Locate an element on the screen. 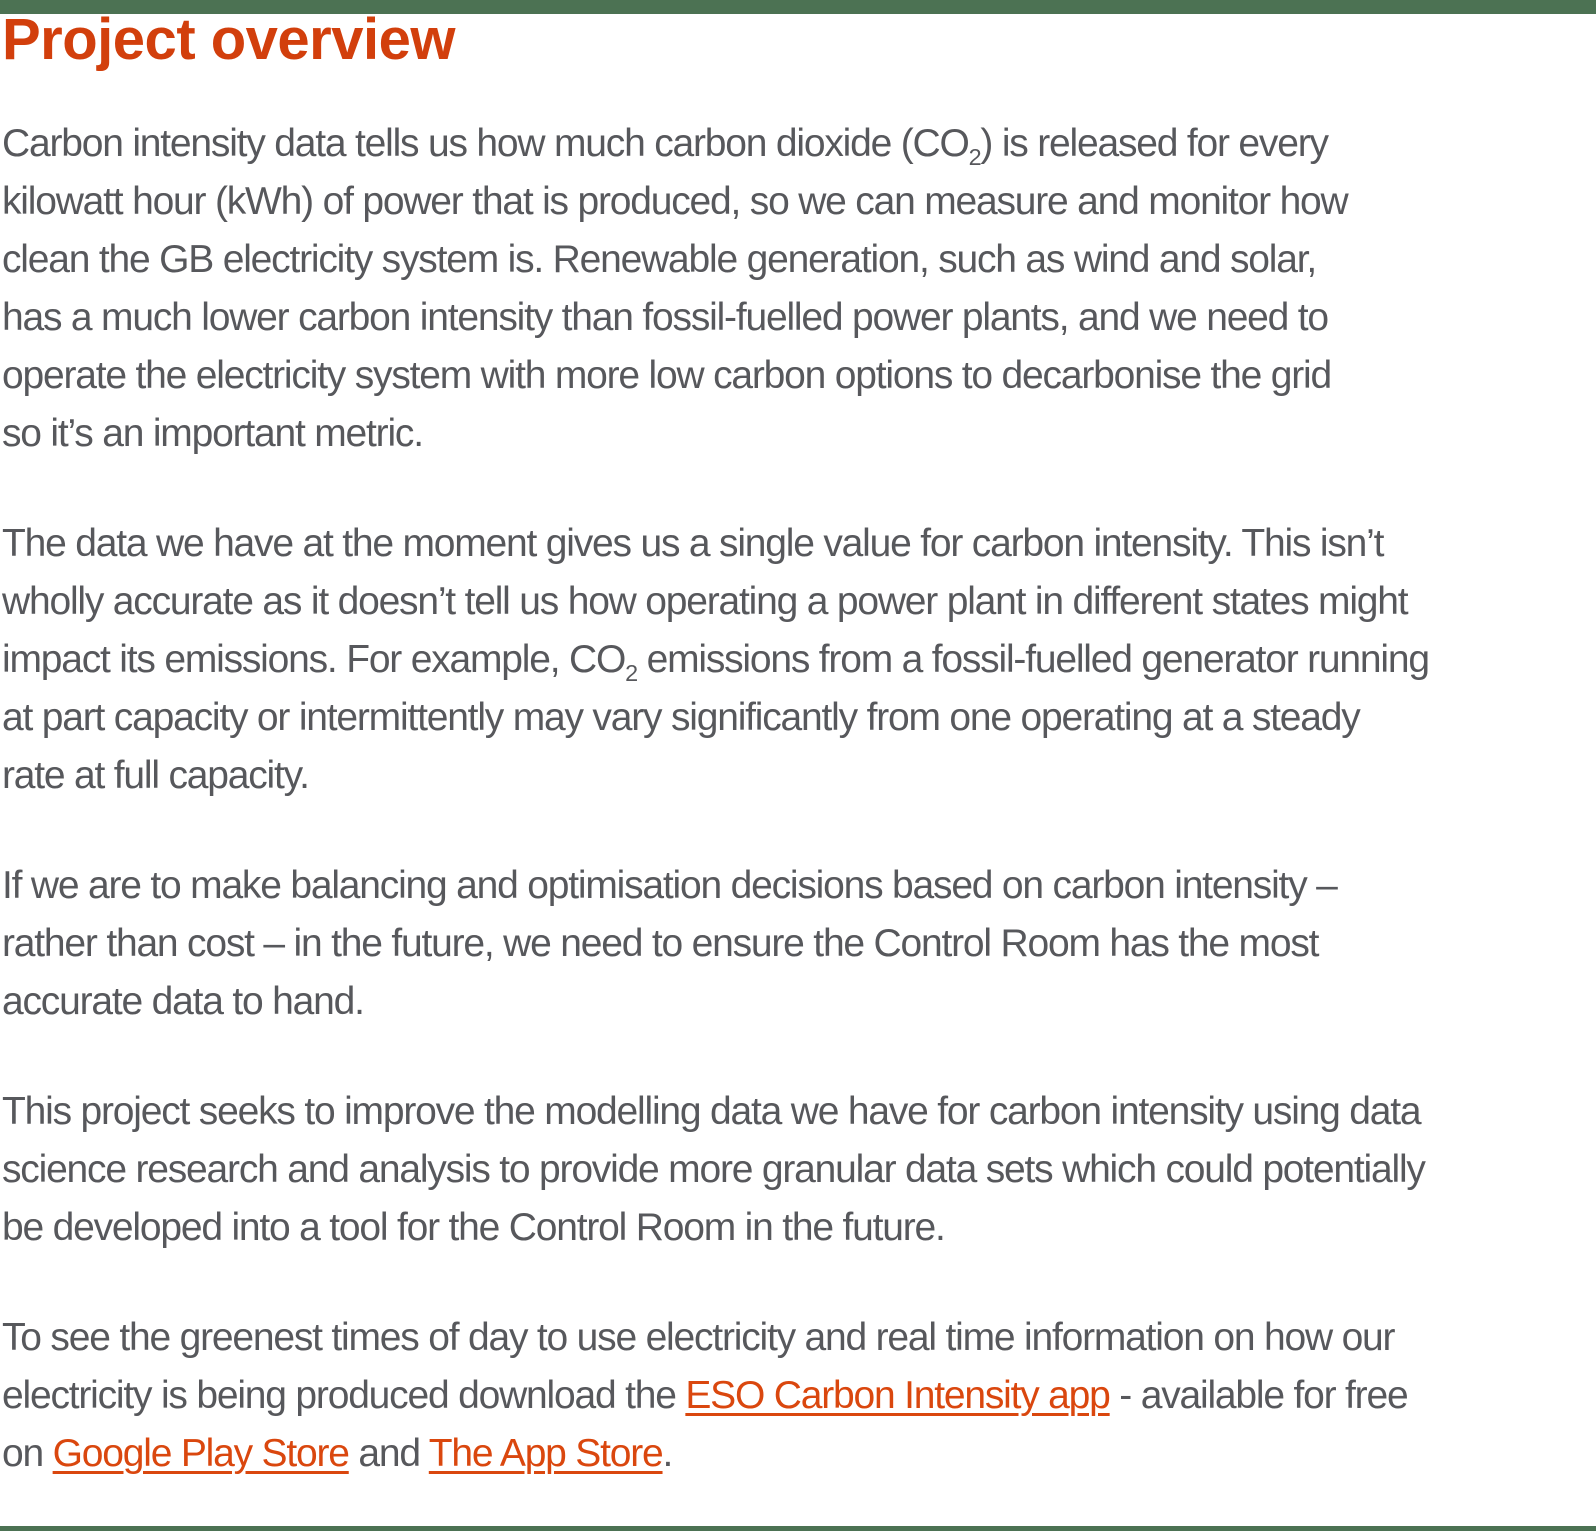  text-segment: accurate data to hand. is located at coordinates (183, 1001).